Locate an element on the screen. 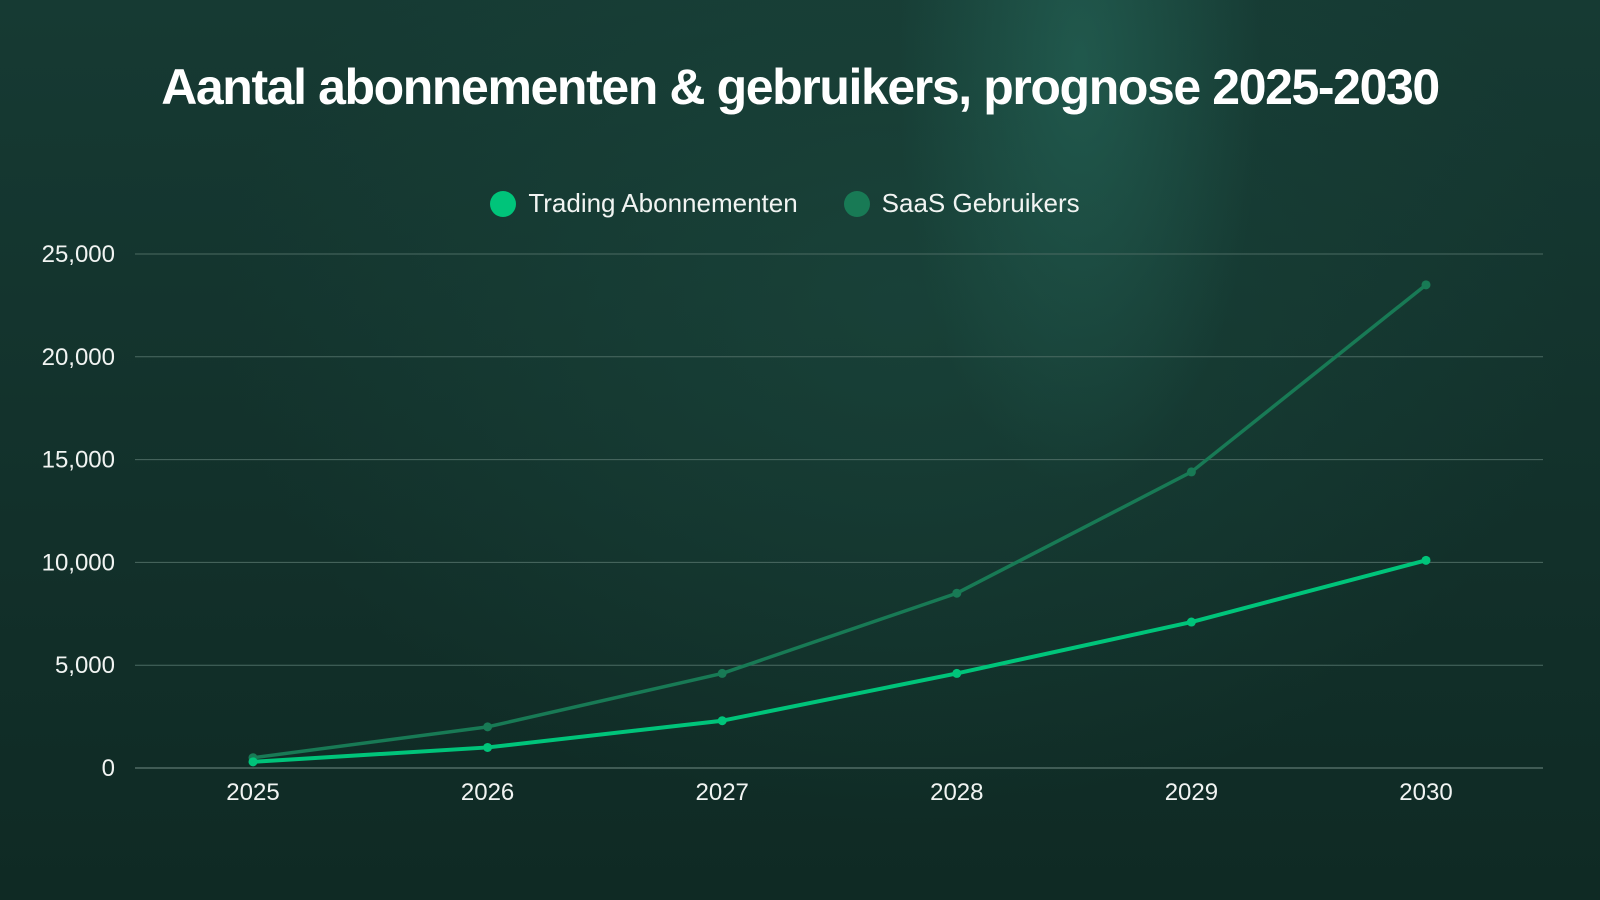 This screenshot has height=900, width=1600. legend: Trading Abonnementen SaaS Gebruikers is located at coordinates (792, 203).